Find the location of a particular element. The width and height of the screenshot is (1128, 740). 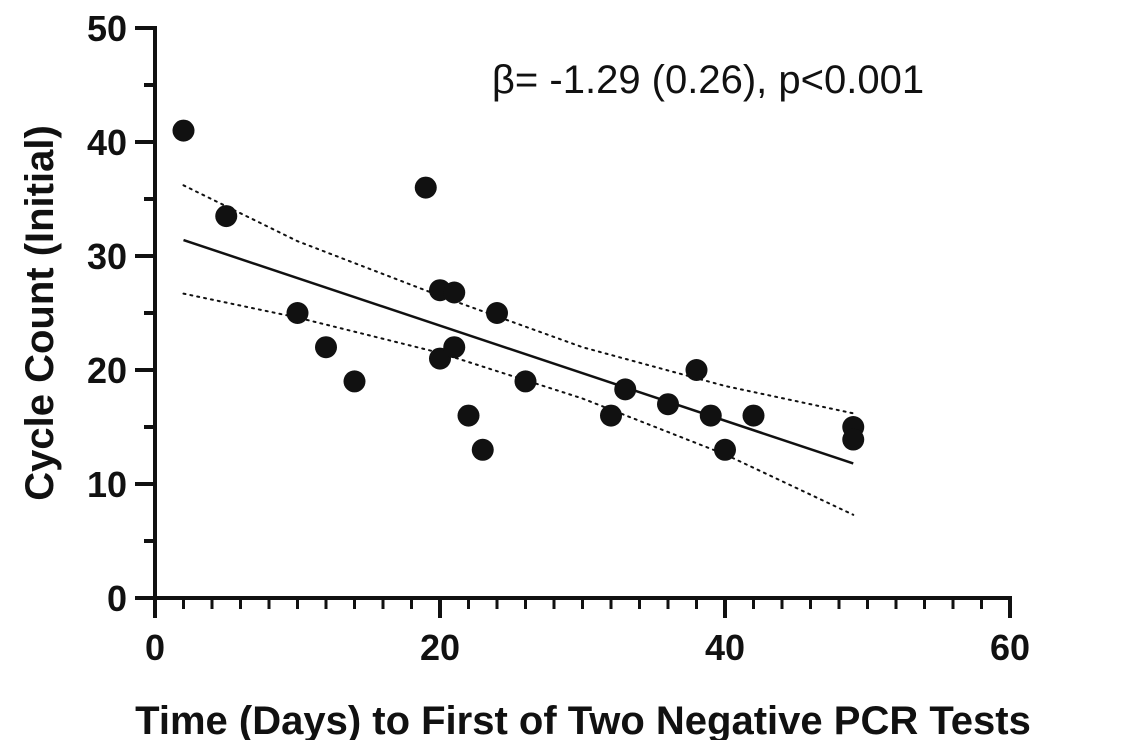

y-tick-label: 50 is located at coordinates (107, 28).